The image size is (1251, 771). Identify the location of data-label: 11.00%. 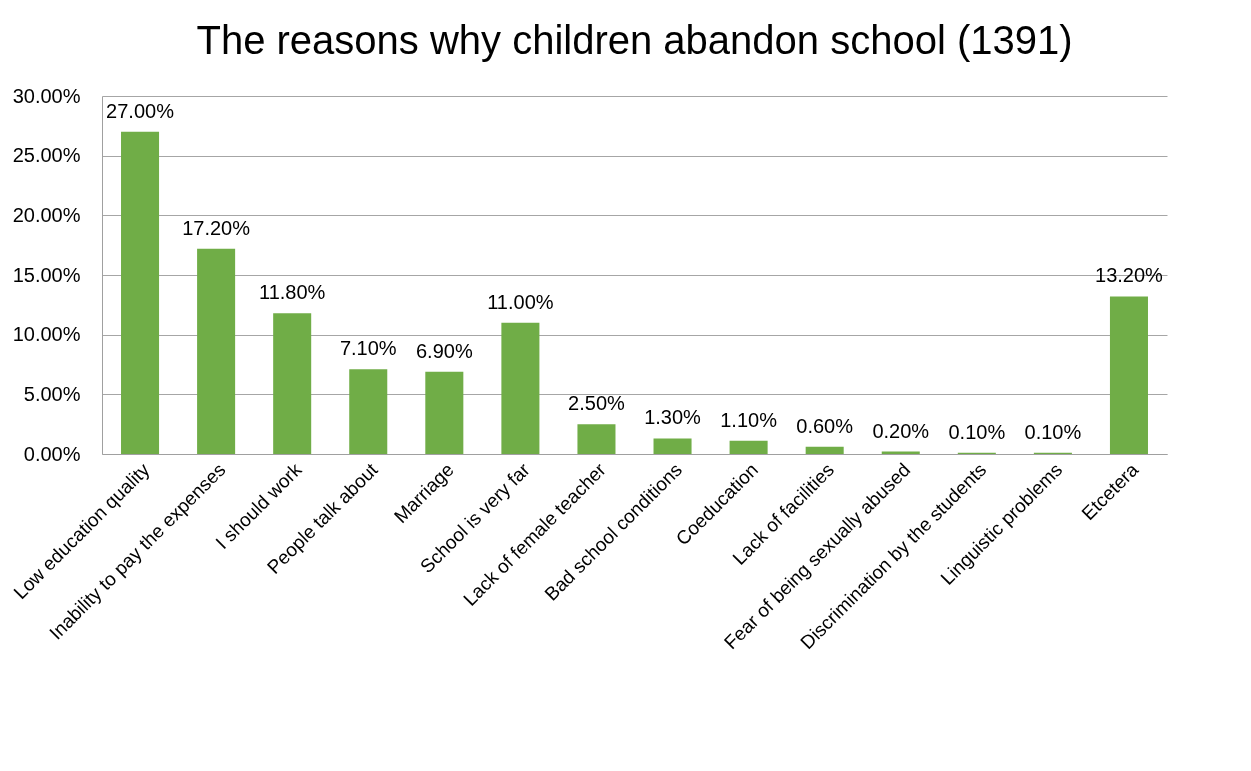
(520, 301).